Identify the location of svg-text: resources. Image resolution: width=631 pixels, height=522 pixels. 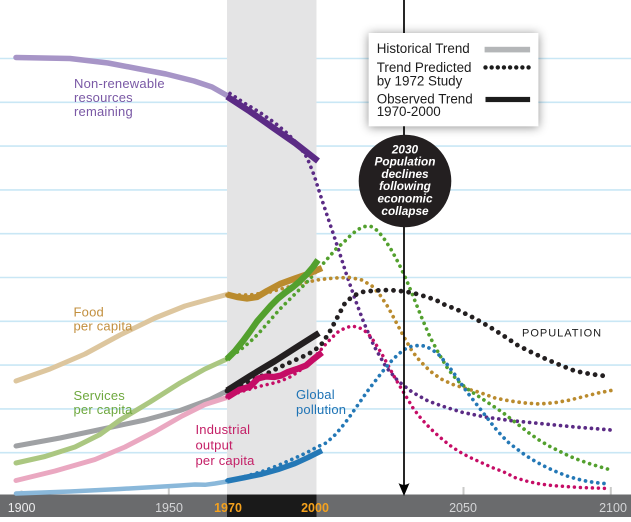
(103, 97).